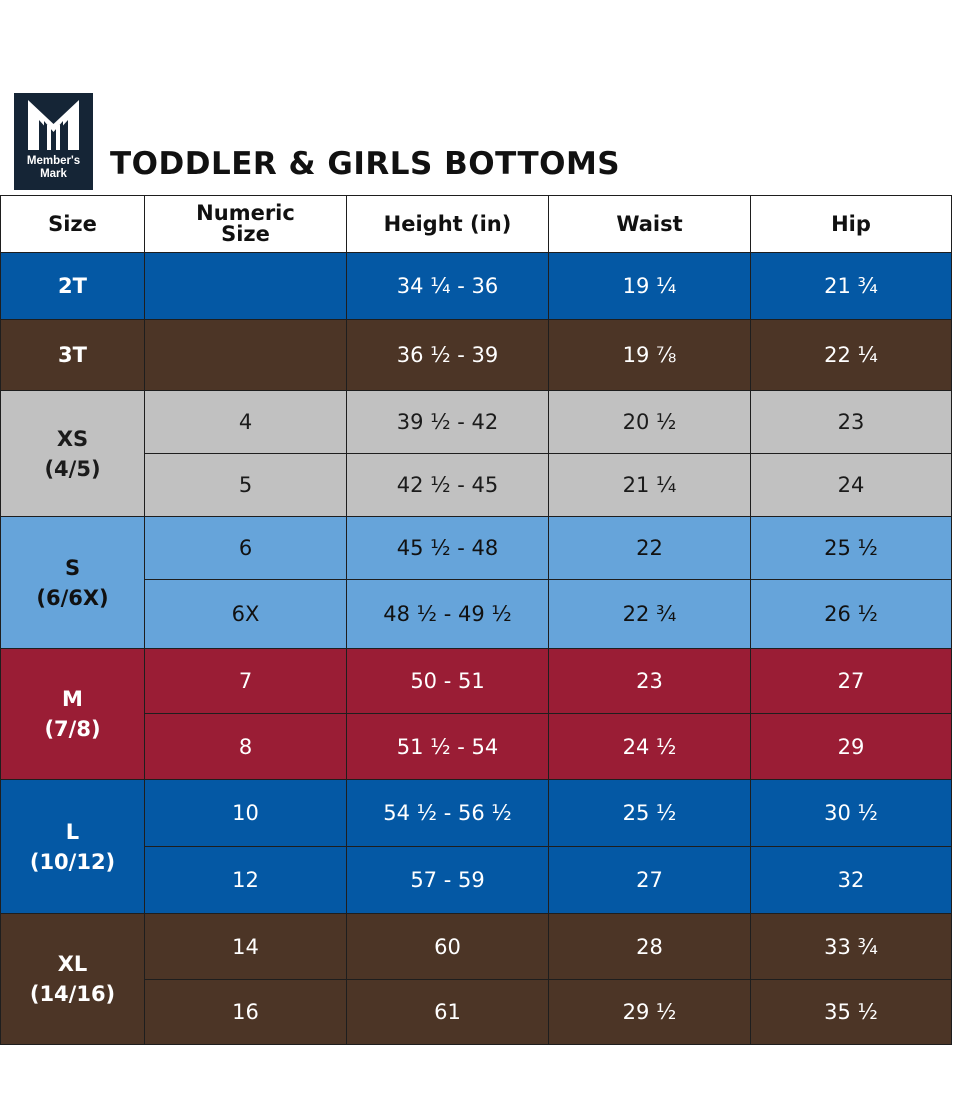  I want to click on height-cell: 51 ½ - 54, so click(447, 746).